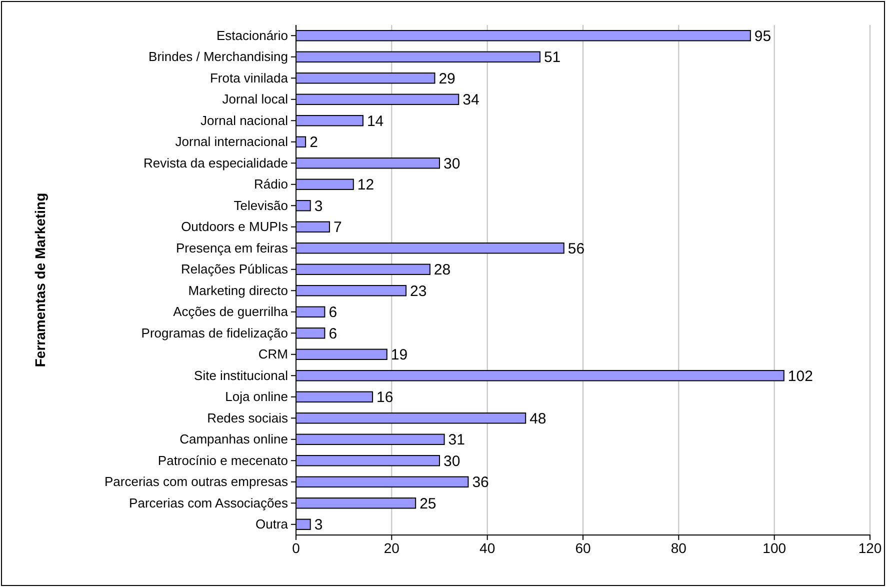  What do you see at coordinates (234, 439) in the screenshot?
I see `y-tick-label: Campanhas online` at bounding box center [234, 439].